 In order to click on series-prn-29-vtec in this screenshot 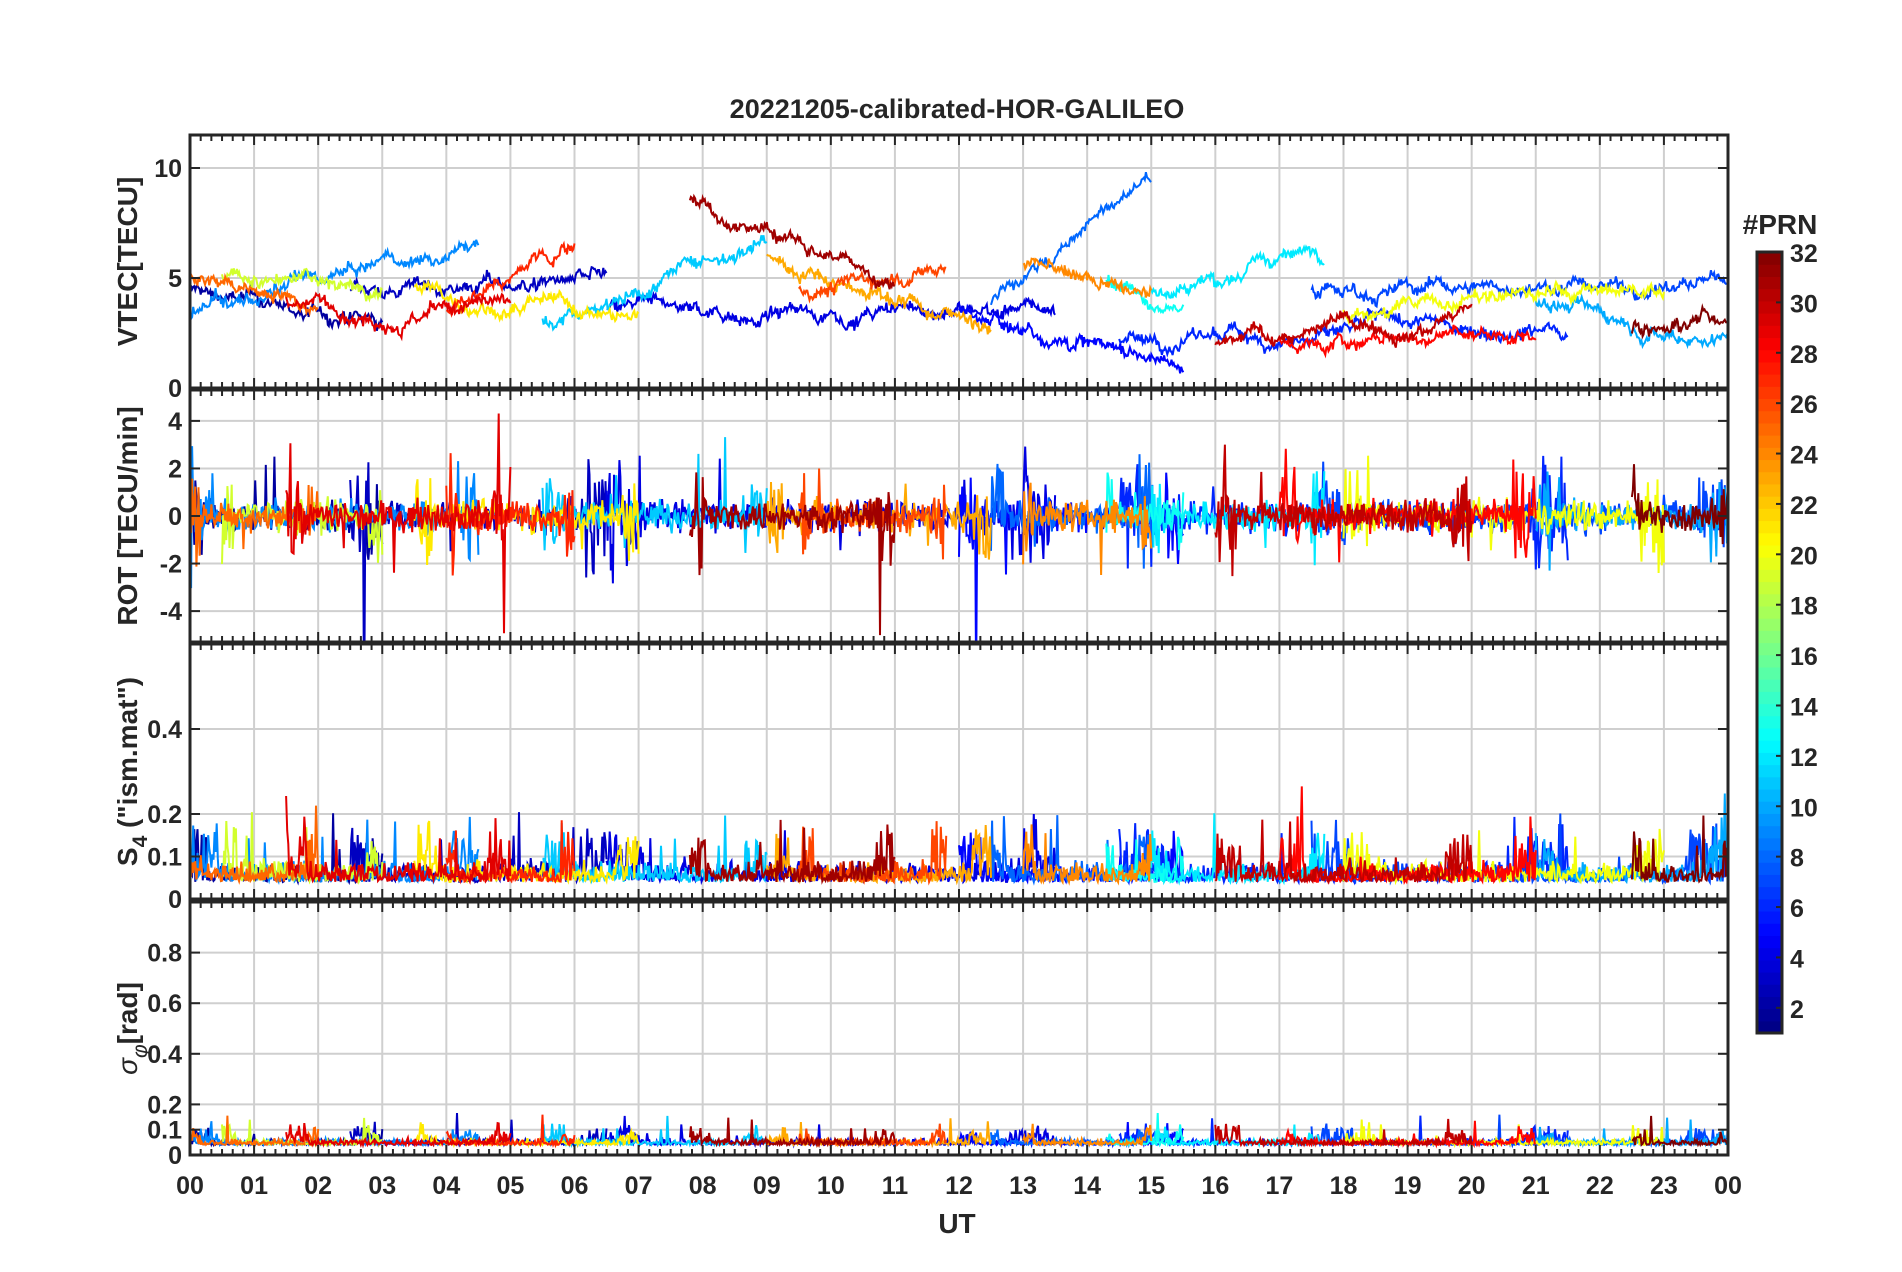, I will do `click(398, 316)`.